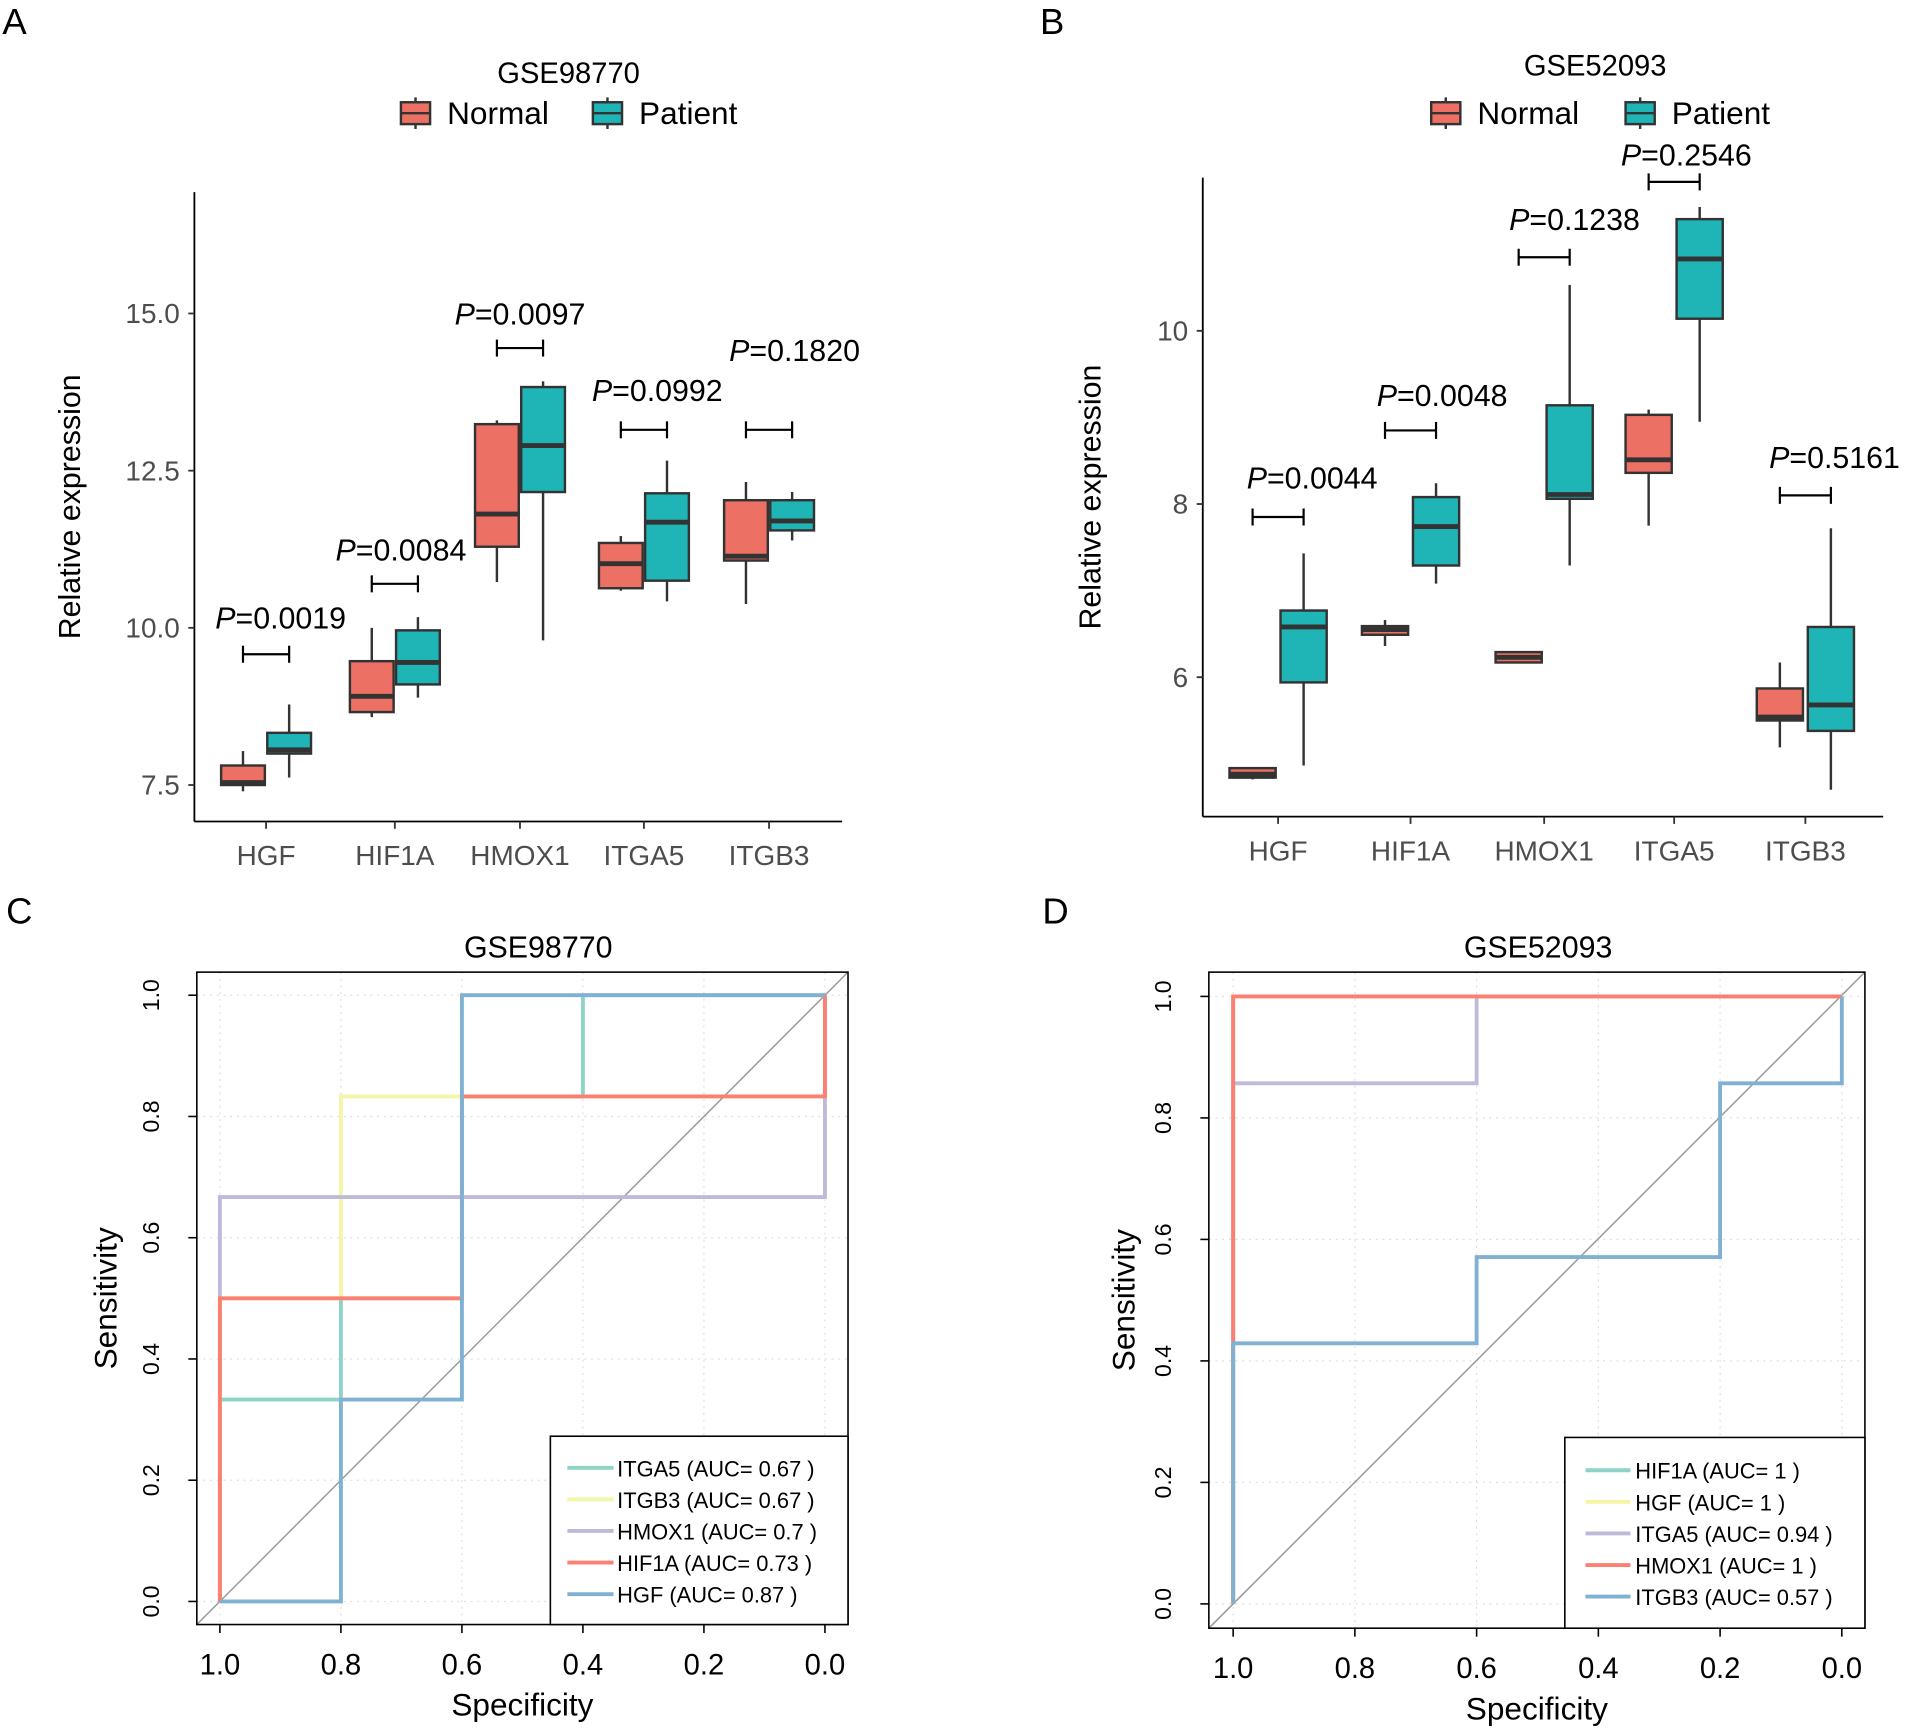  What do you see at coordinates (568, 74) in the screenshot?
I see `legend-title: GSE98770` at bounding box center [568, 74].